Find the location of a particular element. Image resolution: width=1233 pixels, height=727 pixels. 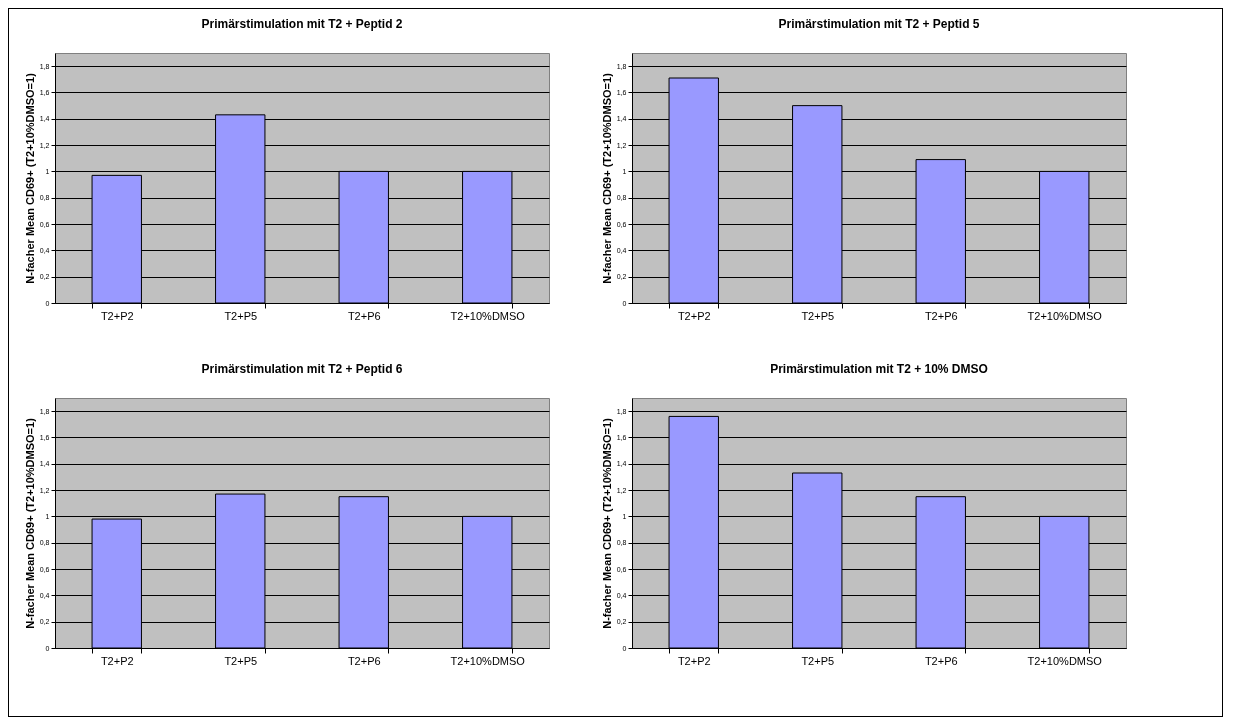

chart-title: Primärstimulation mit T2 + 10% DMSO is located at coordinates (879, 369).